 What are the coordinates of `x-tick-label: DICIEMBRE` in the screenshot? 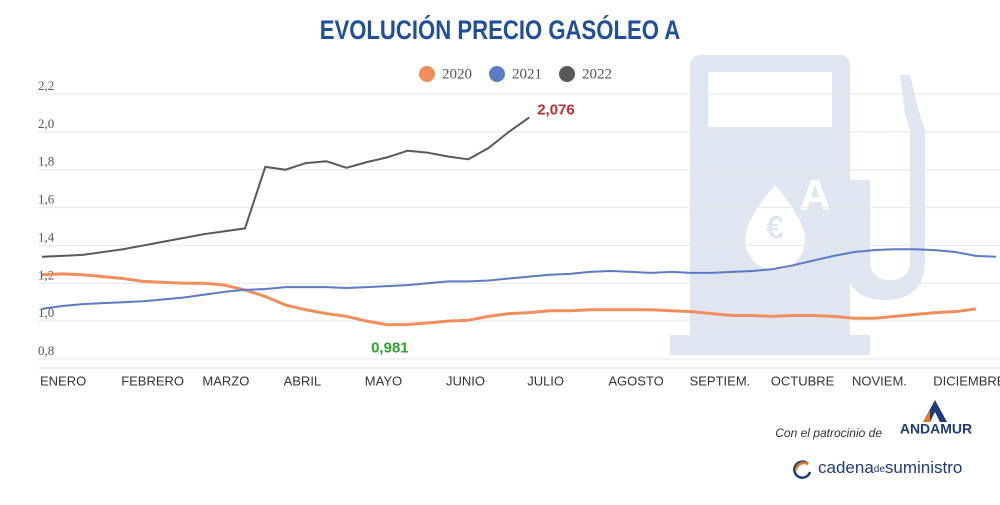 It's located at (966, 380).